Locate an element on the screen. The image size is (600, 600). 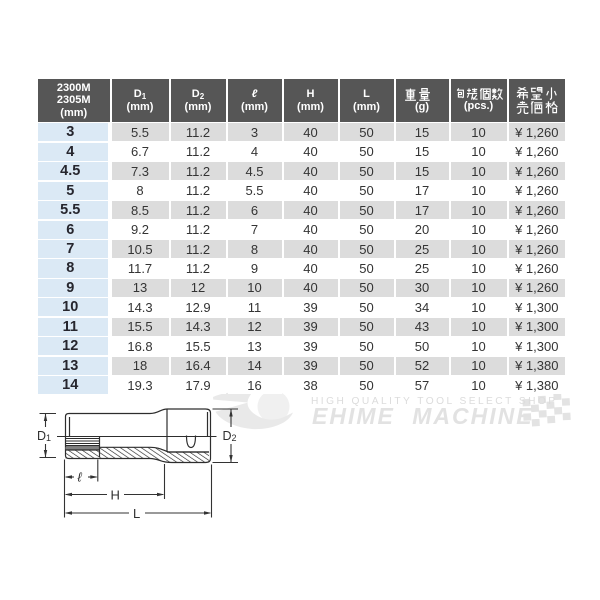
svg-text: D1 is located at coordinates (44, 436).